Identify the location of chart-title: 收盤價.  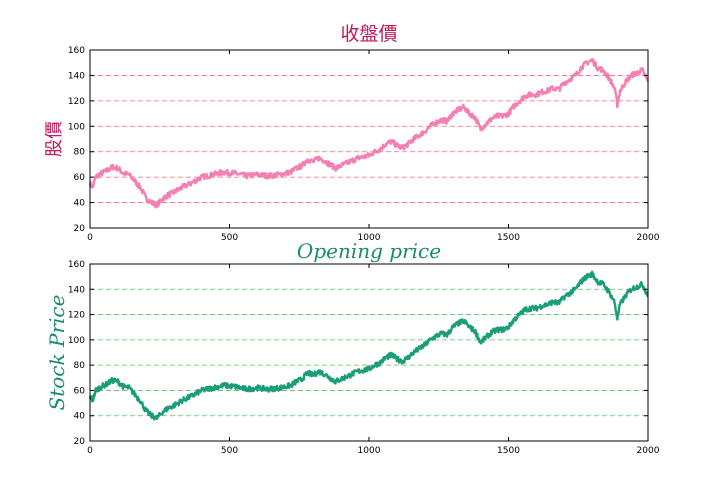
(368, 34).